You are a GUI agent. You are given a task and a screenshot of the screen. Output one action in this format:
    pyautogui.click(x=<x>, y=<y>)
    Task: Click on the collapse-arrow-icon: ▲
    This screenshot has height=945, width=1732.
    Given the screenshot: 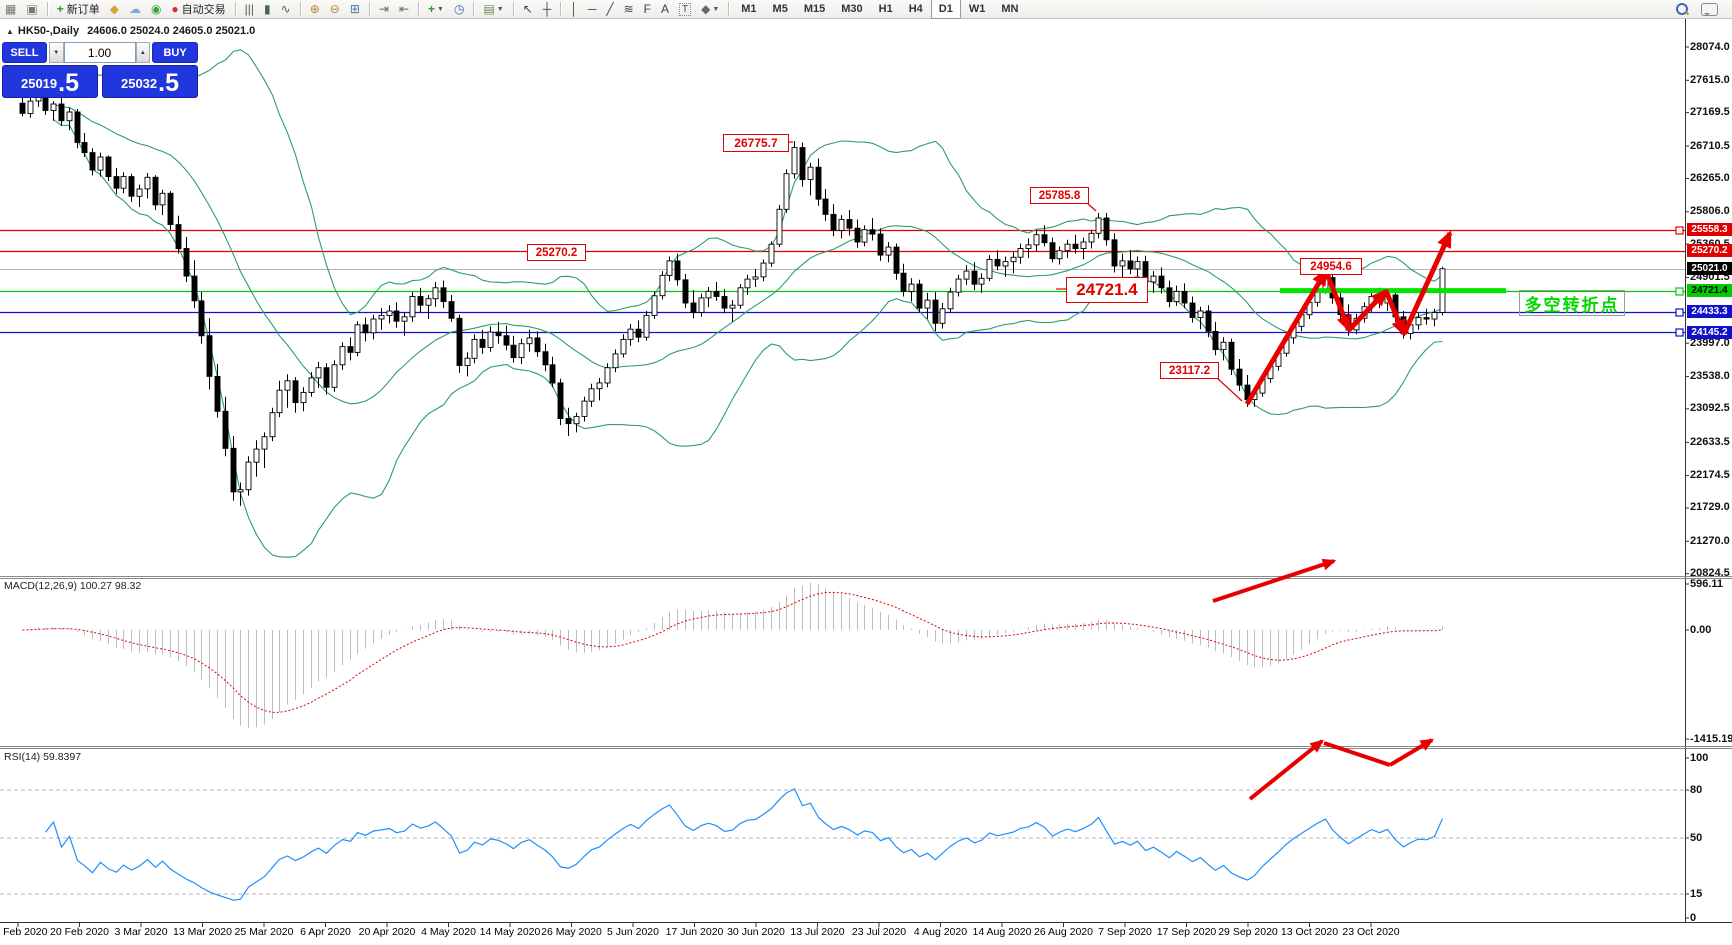 What is the action you would take?
    pyautogui.click(x=10, y=31)
    